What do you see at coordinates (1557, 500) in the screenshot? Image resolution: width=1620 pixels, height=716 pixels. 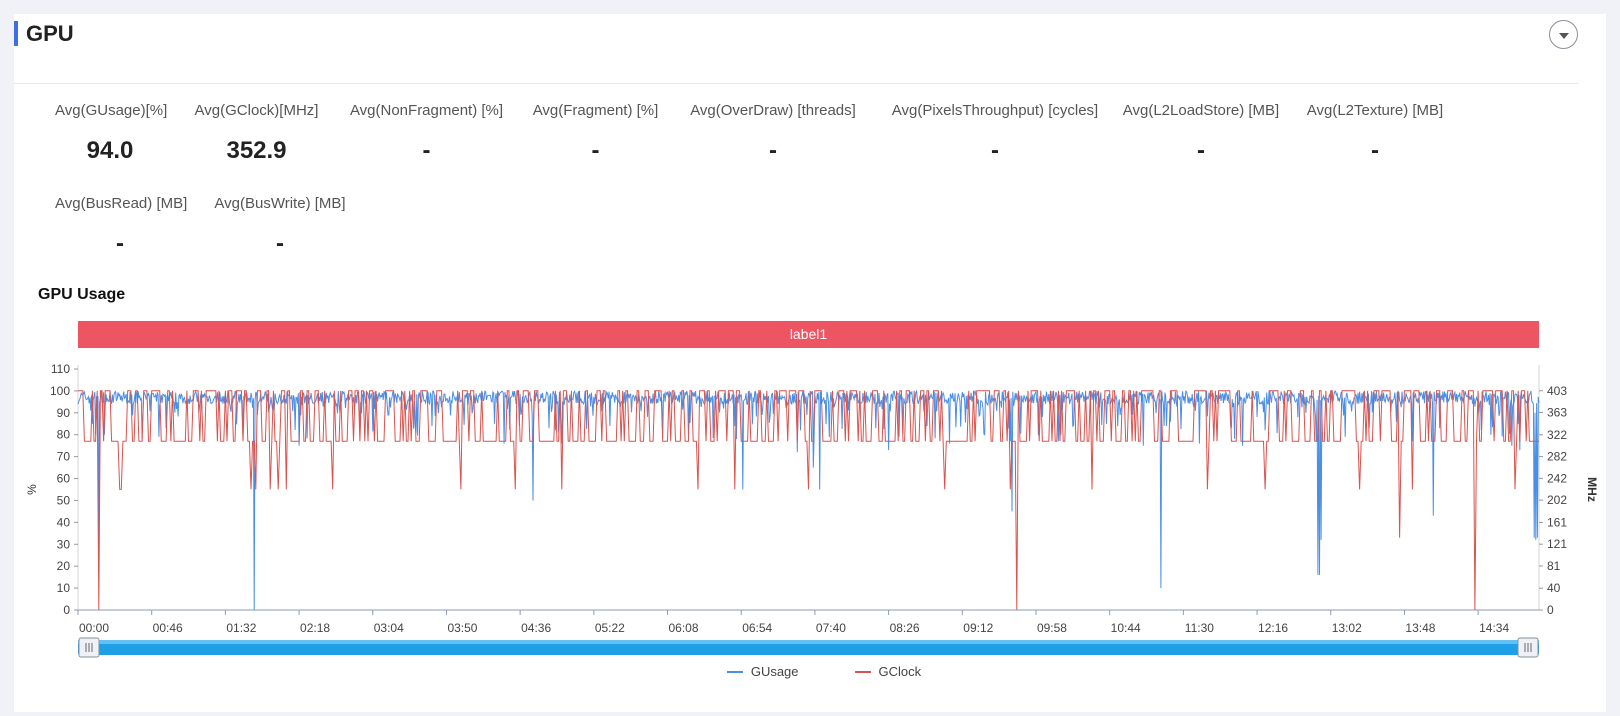 I see `y-right-tick-label: 202` at bounding box center [1557, 500].